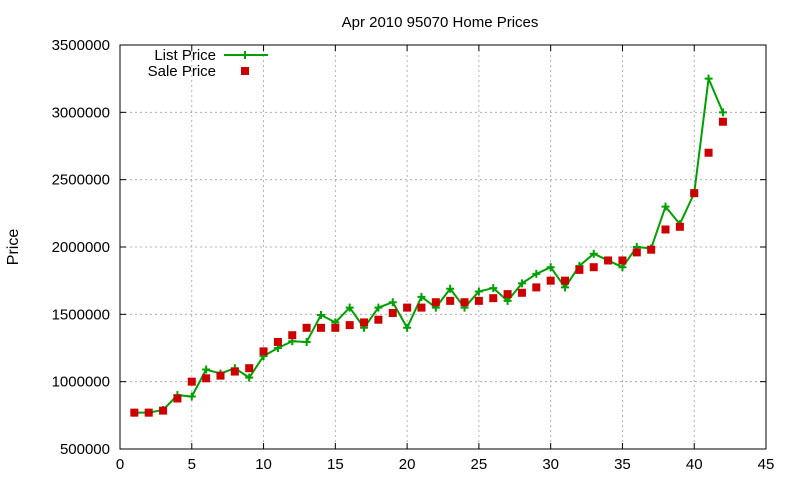 This screenshot has height=485, width=800. What do you see at coordinates (245, 71) in the screenshot?
I see `legend-marker-sale-price` at bounding box center [245, 71].